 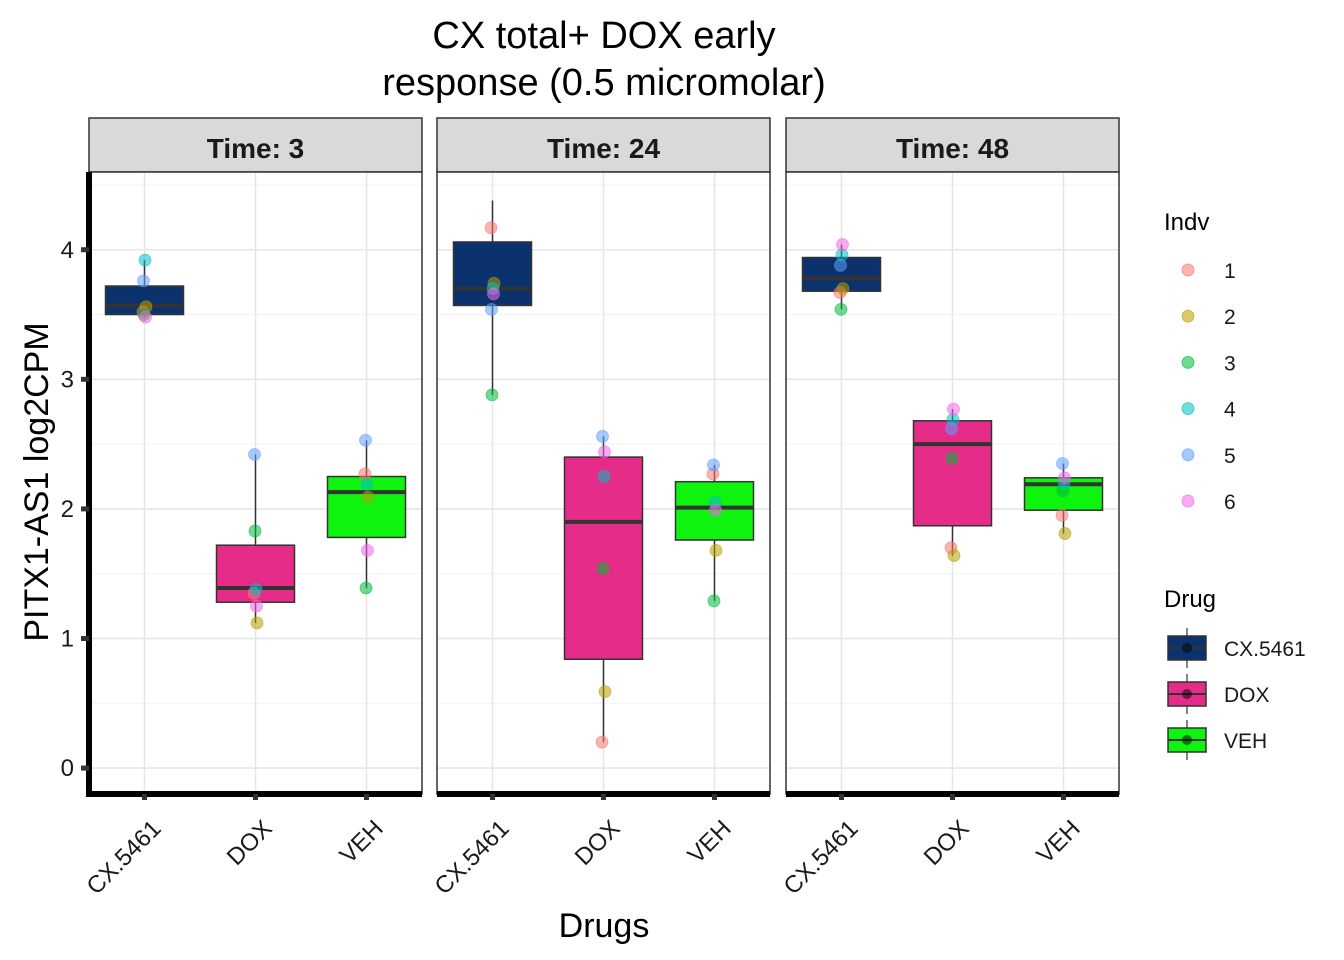 I want to click on drug-legend-item: DOX, so click(x=1218, y=694).